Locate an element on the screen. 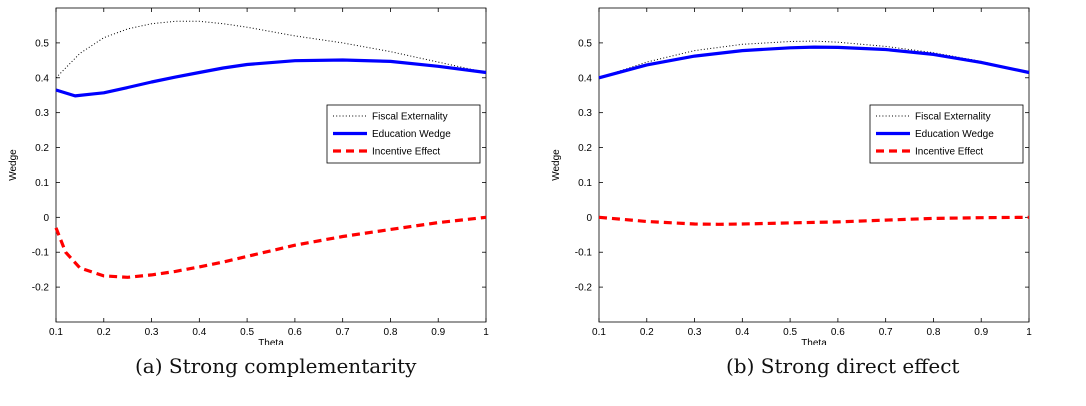 The height and width of the screenshot is (406, 1086). caption-b: (b) Strong direct effect is located at coordinates (843, 366).